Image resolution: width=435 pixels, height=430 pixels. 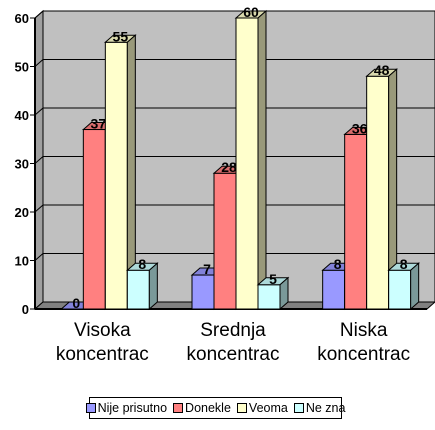 I want to click on x-tick-label: Niska koncentrac, so click(x=363, y=342).